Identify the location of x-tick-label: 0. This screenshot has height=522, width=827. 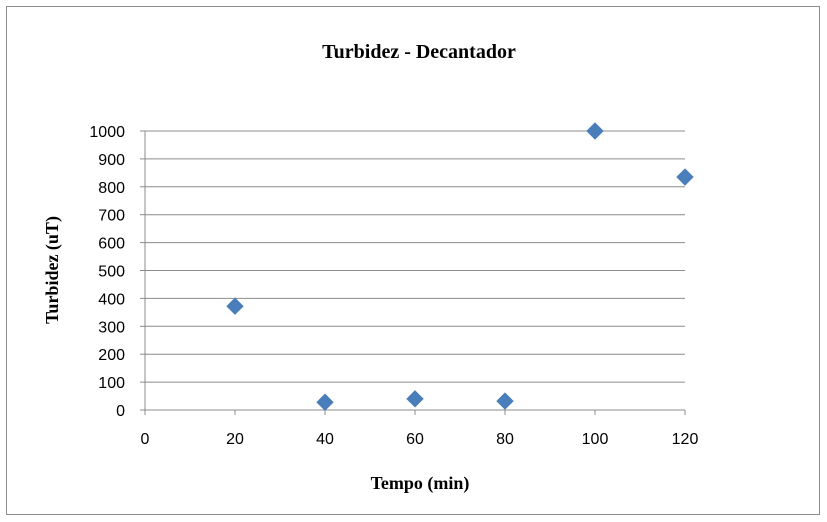
(145, 439).